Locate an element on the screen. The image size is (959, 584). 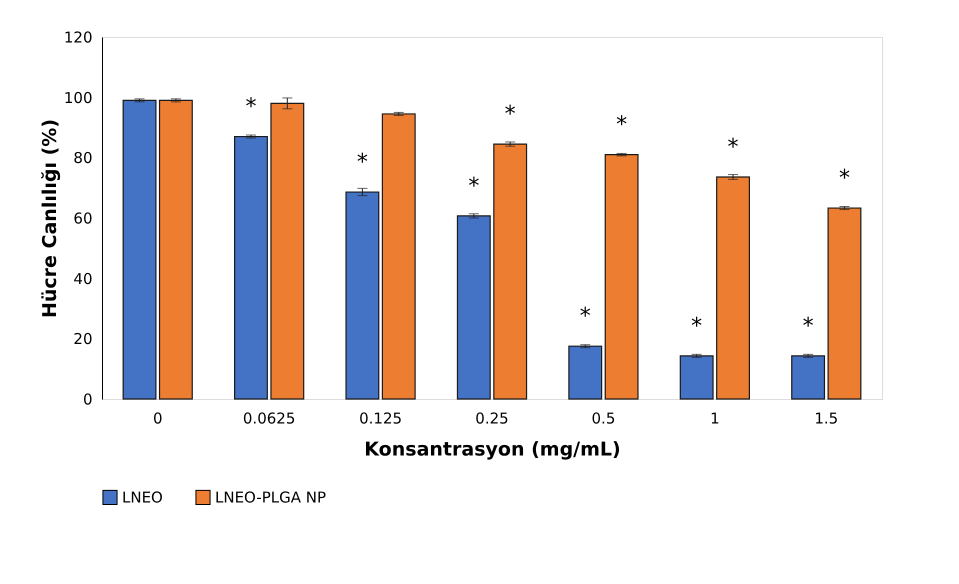
y-tick-label: 60 is located at coordinates (82, 219).